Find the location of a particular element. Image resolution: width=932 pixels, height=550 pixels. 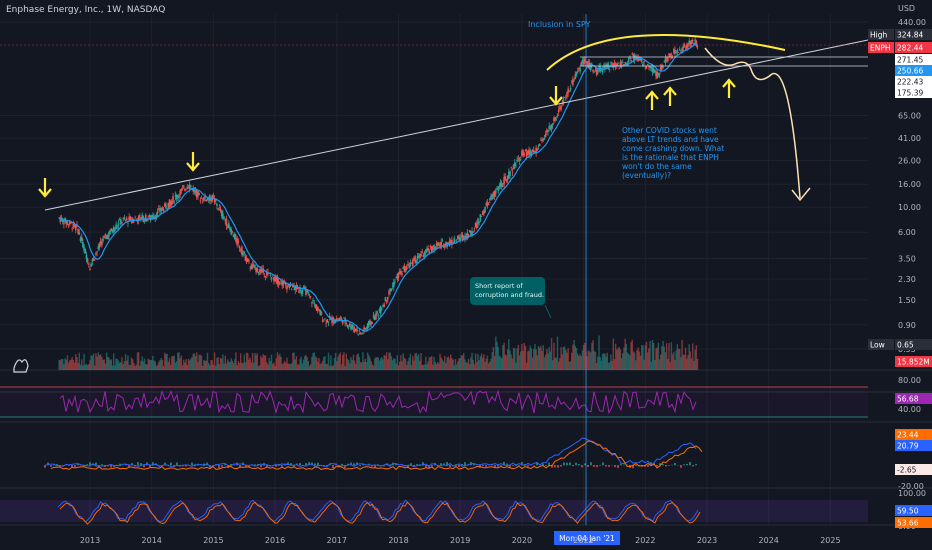

down-arrow-icon is located at coordinates (193, 162).